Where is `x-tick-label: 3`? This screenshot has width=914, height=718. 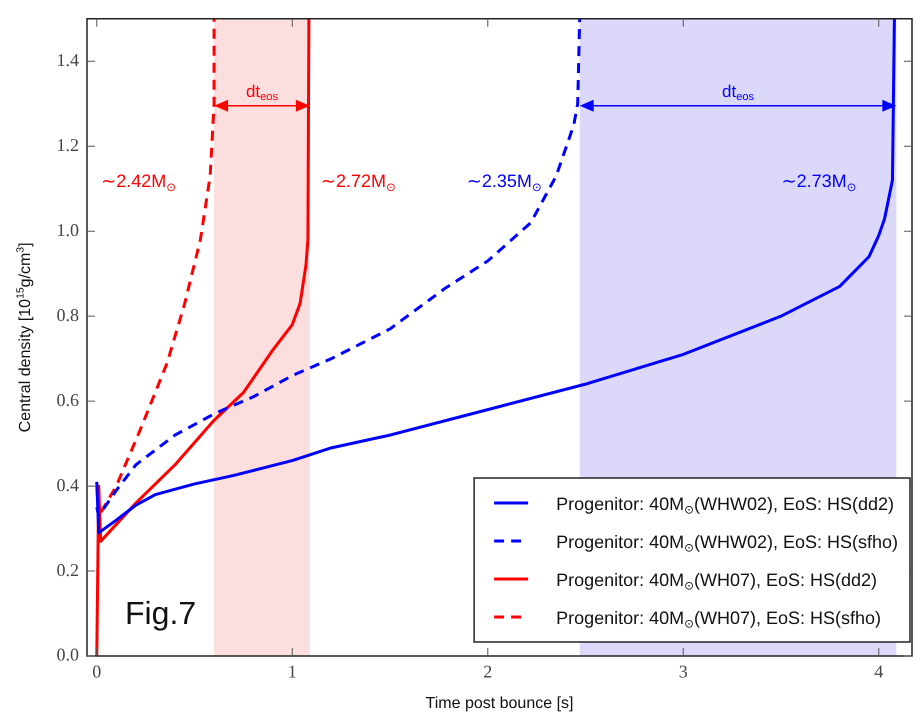
x-tick-label: 3 is located at coordinates (683, 672).